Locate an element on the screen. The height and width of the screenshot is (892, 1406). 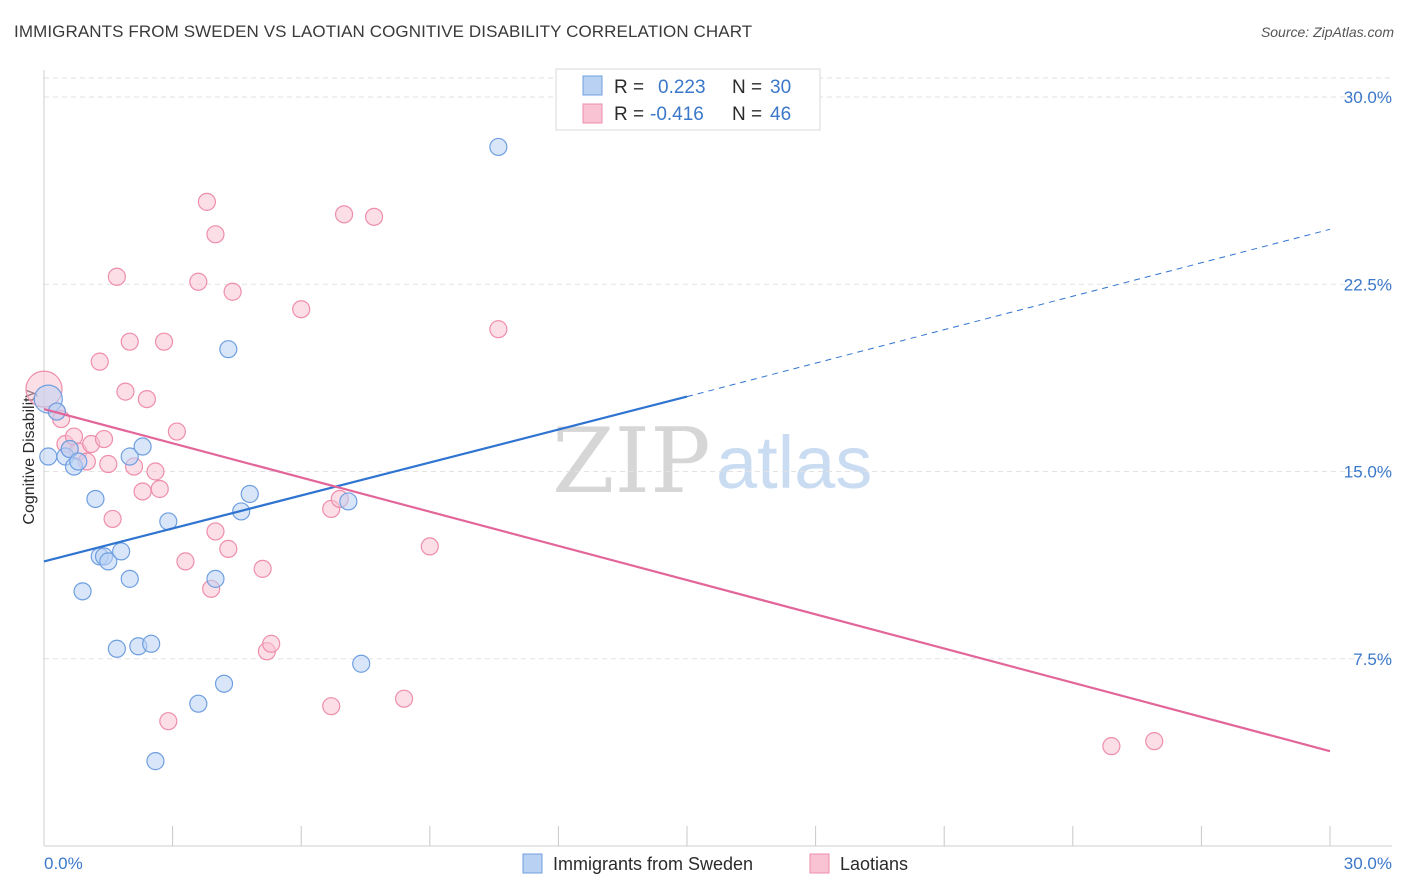
sweden-trend-extension is located at coordinates (1008, 313).